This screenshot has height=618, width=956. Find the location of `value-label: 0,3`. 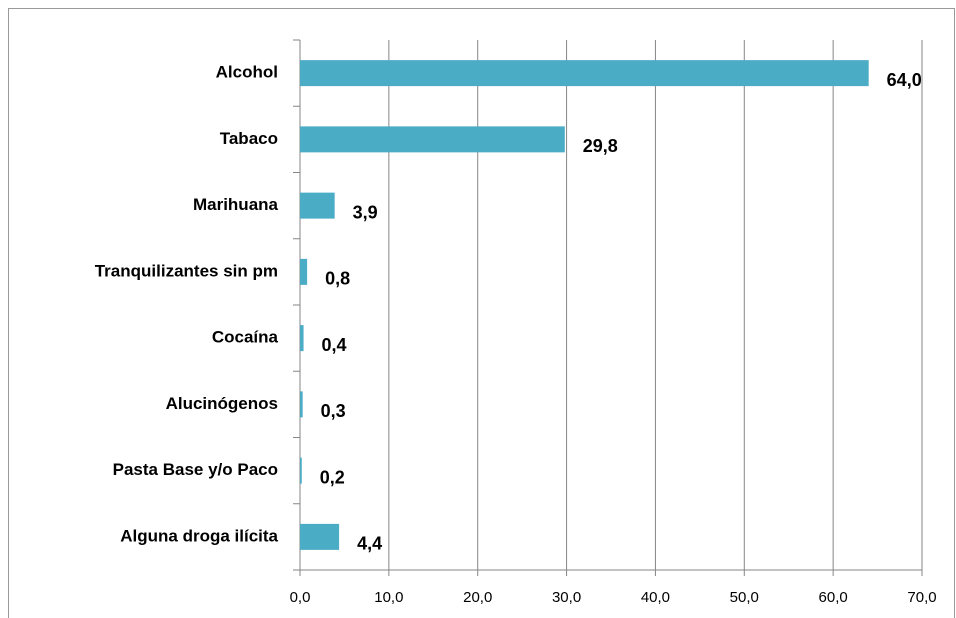

value-label: 0,3 is located at coordinates (333, 411).